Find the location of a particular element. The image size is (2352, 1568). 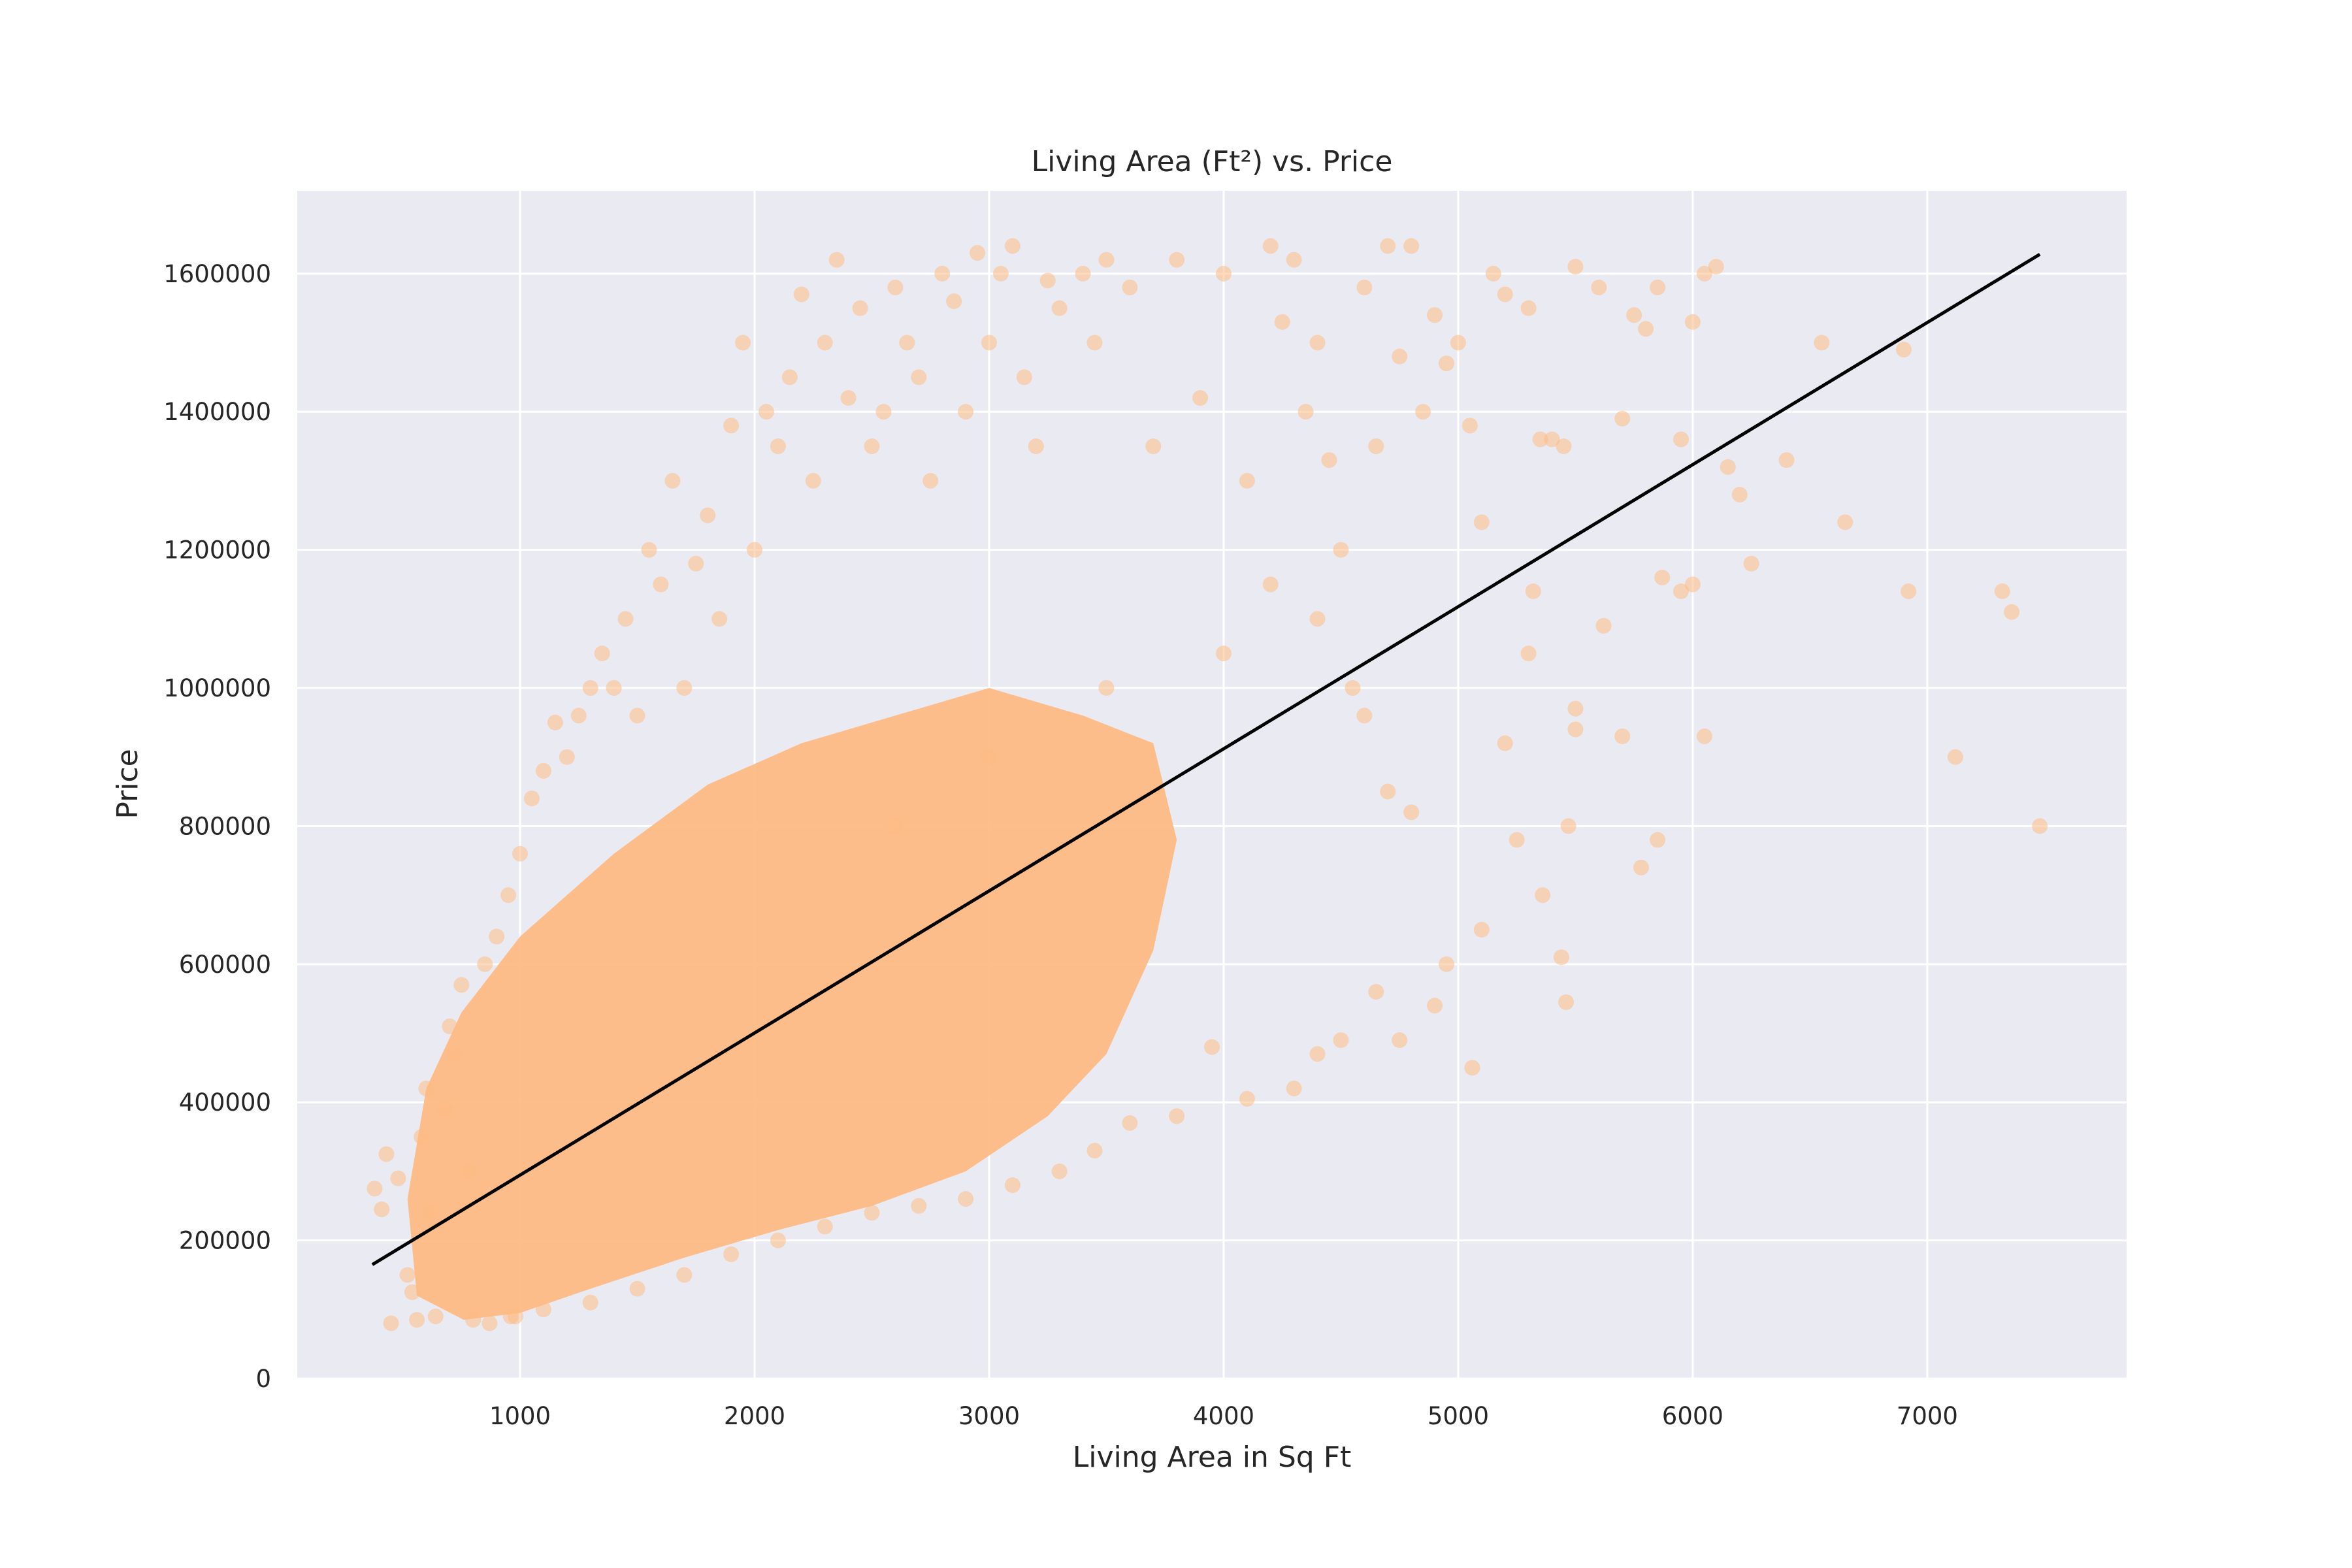

x-tick-label: 4000 is located at coordinates (1223, 1416).